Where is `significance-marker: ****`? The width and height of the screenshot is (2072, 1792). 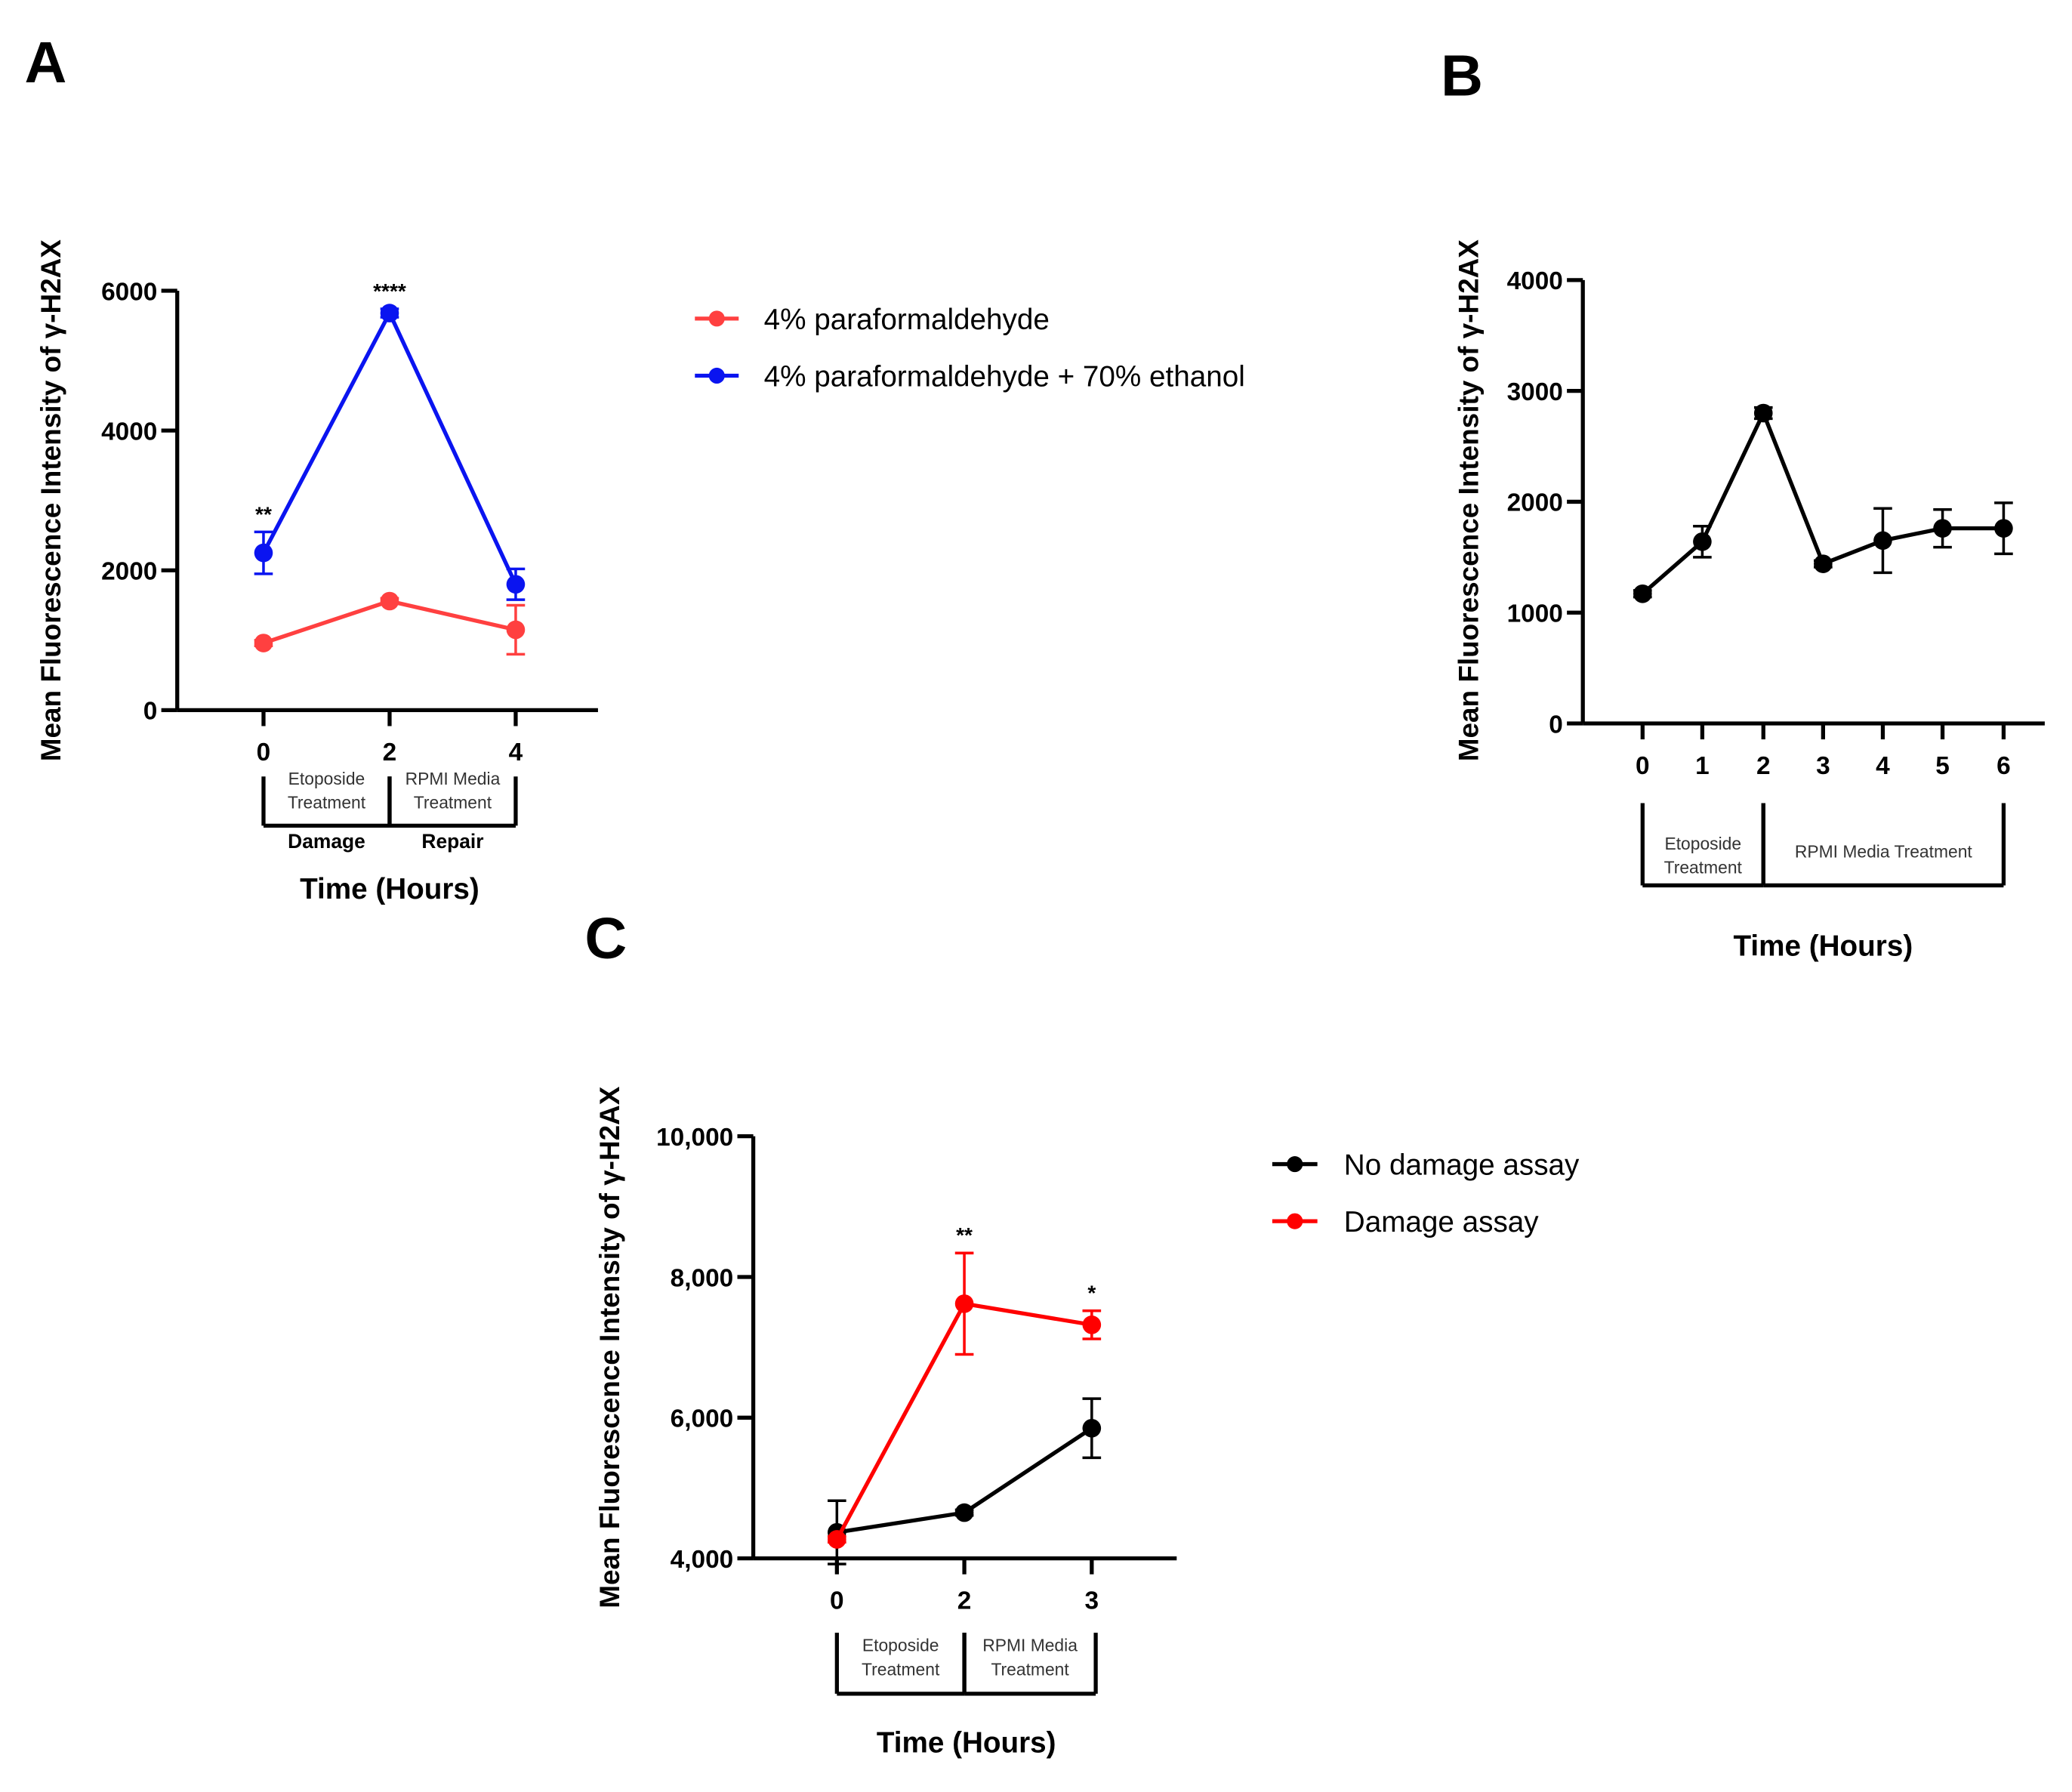 significance-marker: **** is located at coordinates (389, 291).